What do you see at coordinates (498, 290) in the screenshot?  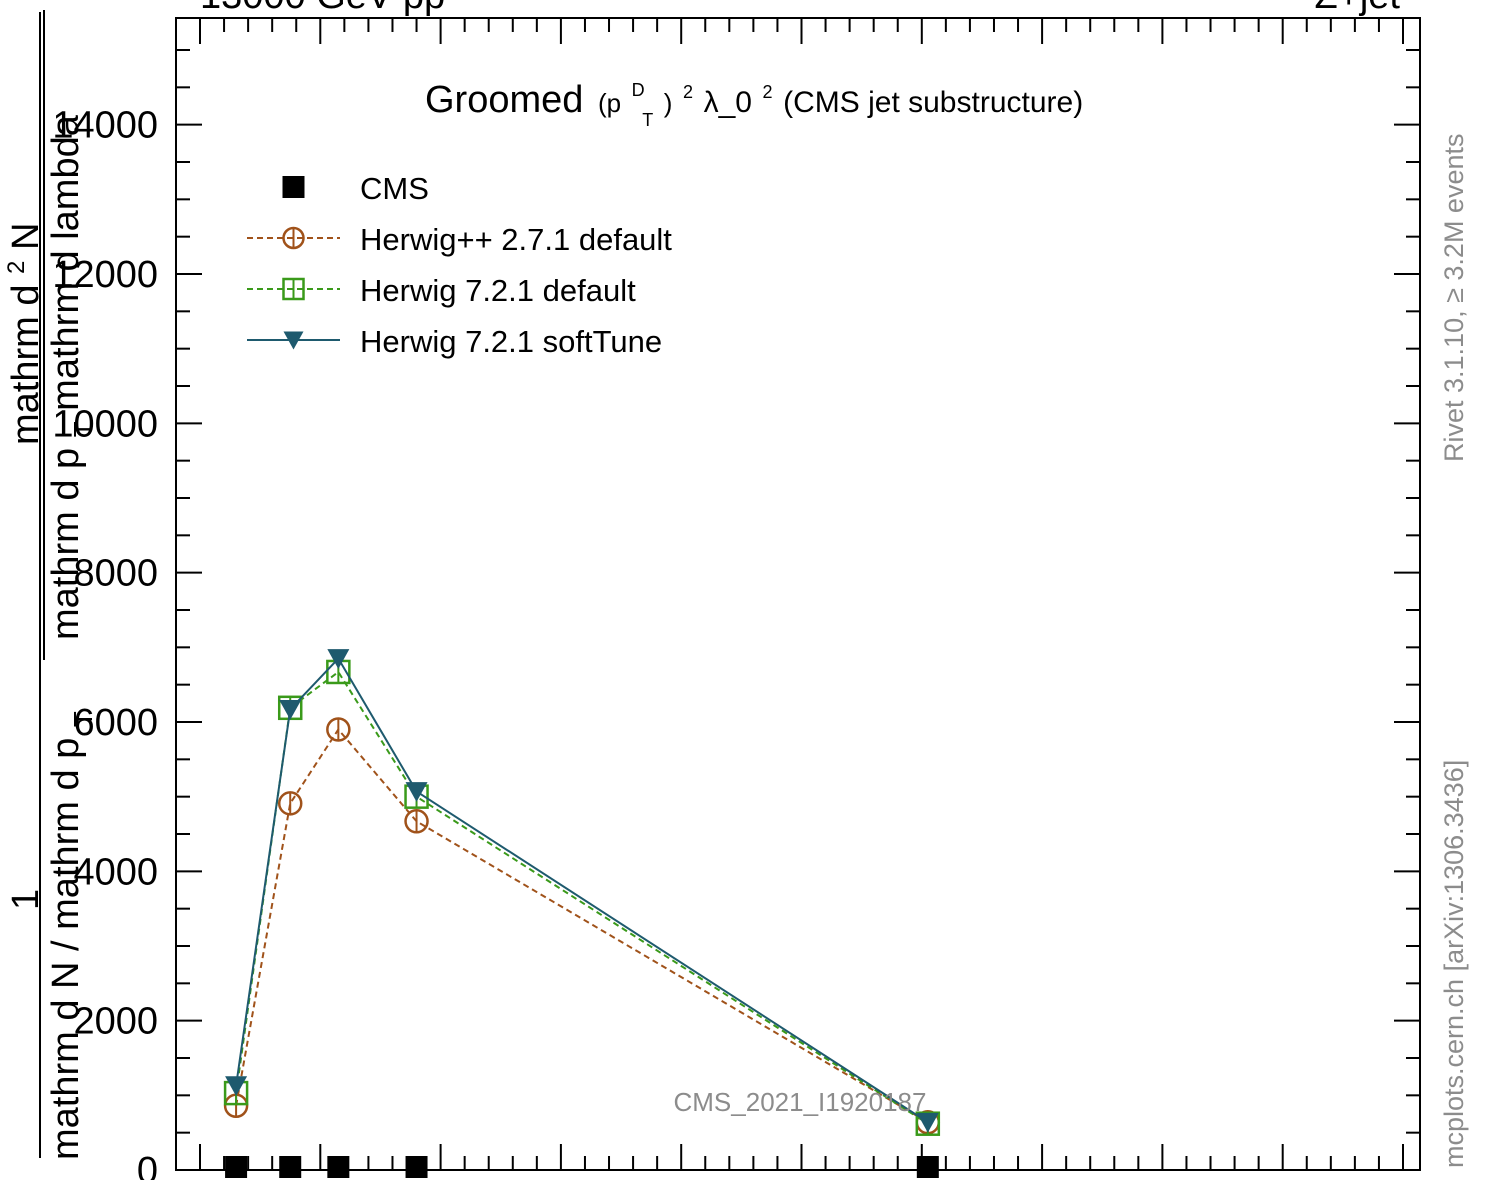 I see `legend-label: Herwig 7.2.1 default` at bounding box center [498, 290].